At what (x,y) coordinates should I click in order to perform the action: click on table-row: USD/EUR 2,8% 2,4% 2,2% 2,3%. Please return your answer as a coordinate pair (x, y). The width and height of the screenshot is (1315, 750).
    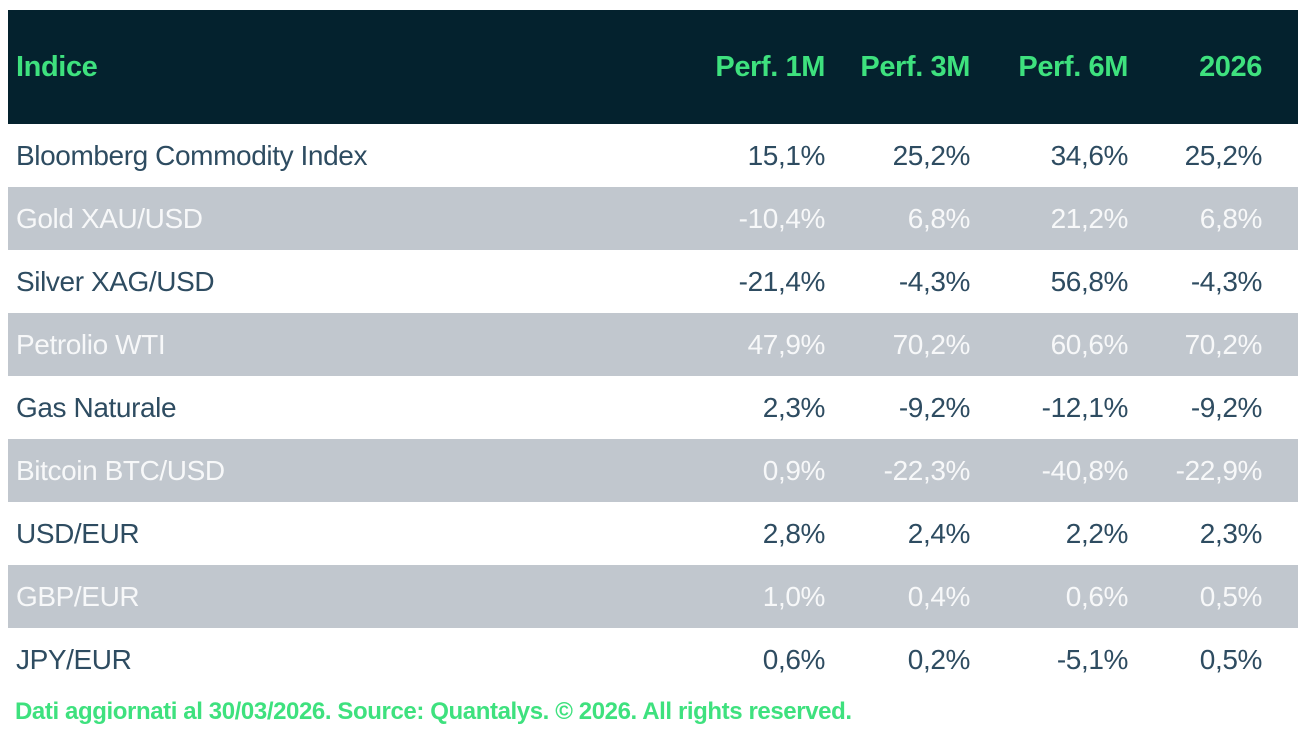
    Looking at the image, I should click on (653, 533).